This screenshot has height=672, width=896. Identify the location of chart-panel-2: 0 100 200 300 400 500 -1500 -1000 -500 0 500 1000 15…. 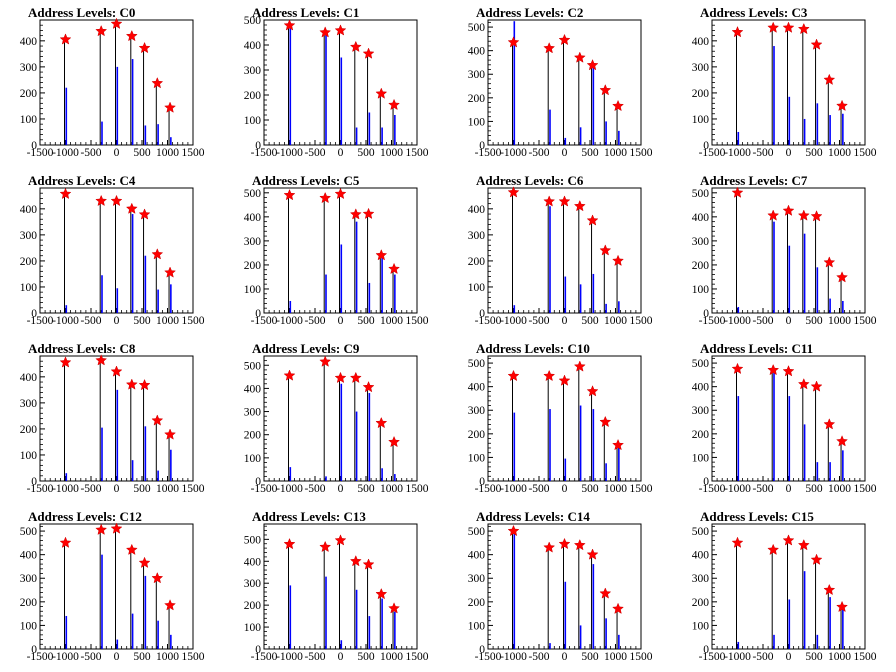
(560, 84).